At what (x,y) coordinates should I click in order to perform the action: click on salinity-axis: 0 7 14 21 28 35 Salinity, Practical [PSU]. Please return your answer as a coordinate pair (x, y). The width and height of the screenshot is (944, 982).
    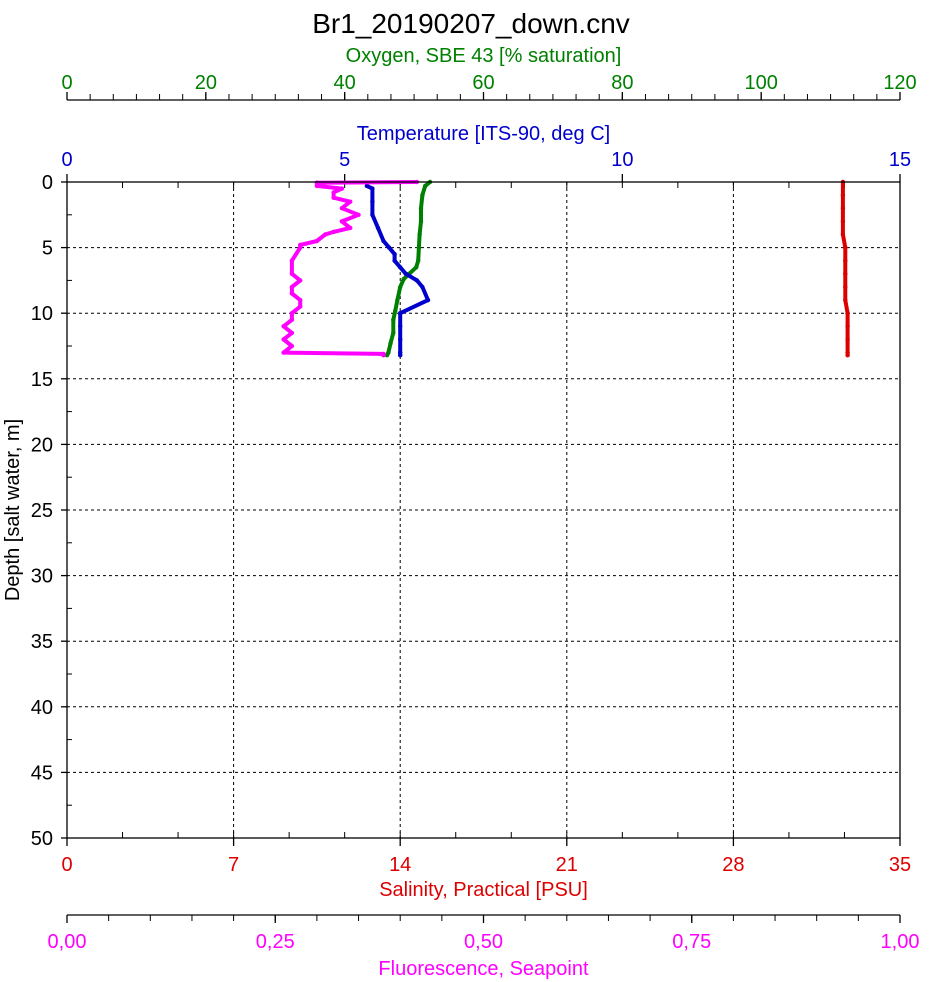
    Looking at the image, I should click on (486, 866).